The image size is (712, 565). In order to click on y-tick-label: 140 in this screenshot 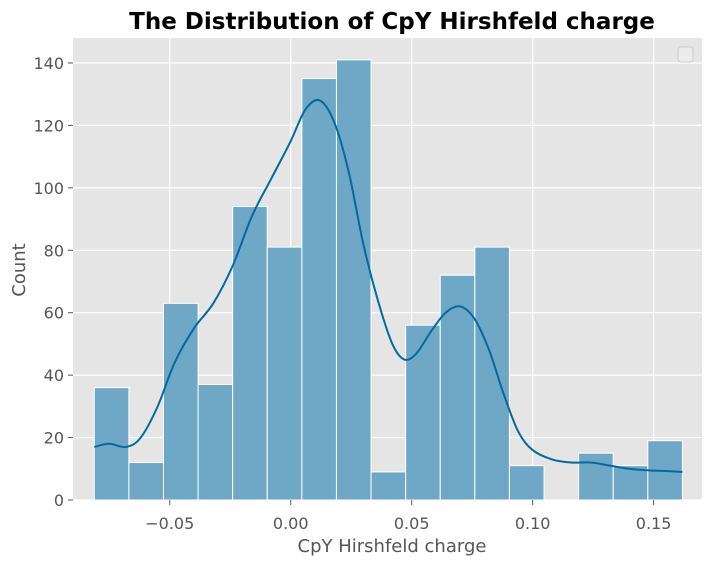, I will do `click(48, 63)`.